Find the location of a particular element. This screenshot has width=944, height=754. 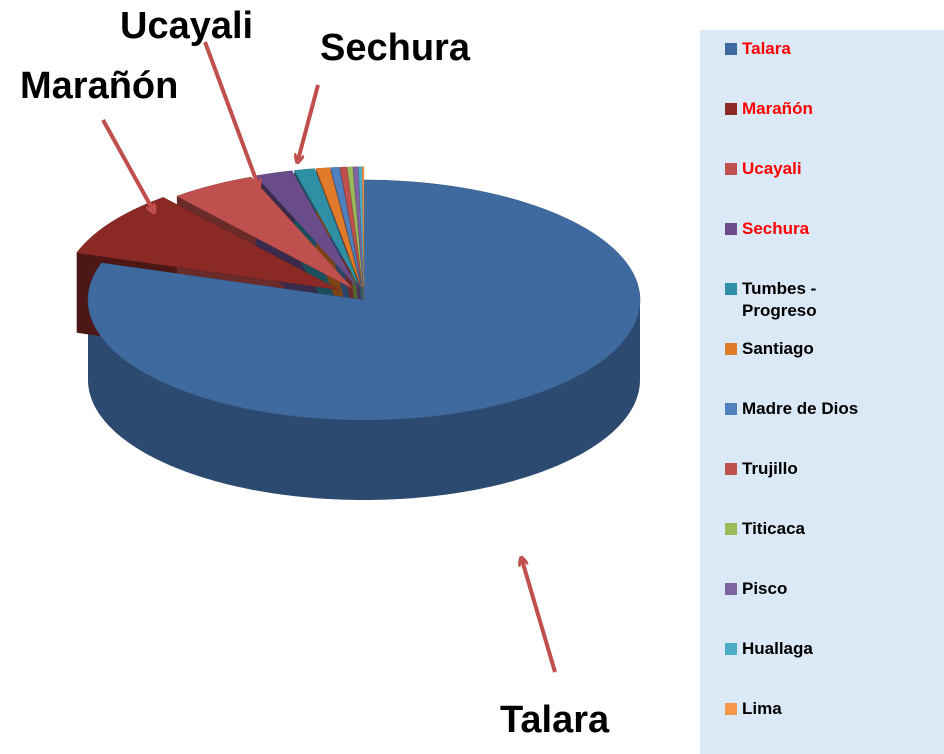

legend-label: Madre de Dios is located at coordinates (800, 408).